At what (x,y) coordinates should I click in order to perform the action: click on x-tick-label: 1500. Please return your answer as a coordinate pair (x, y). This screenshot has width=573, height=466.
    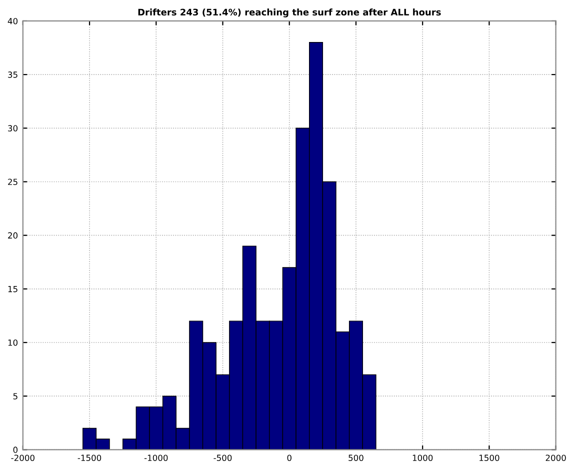
    Looking at the image, I should click on (490, 457).